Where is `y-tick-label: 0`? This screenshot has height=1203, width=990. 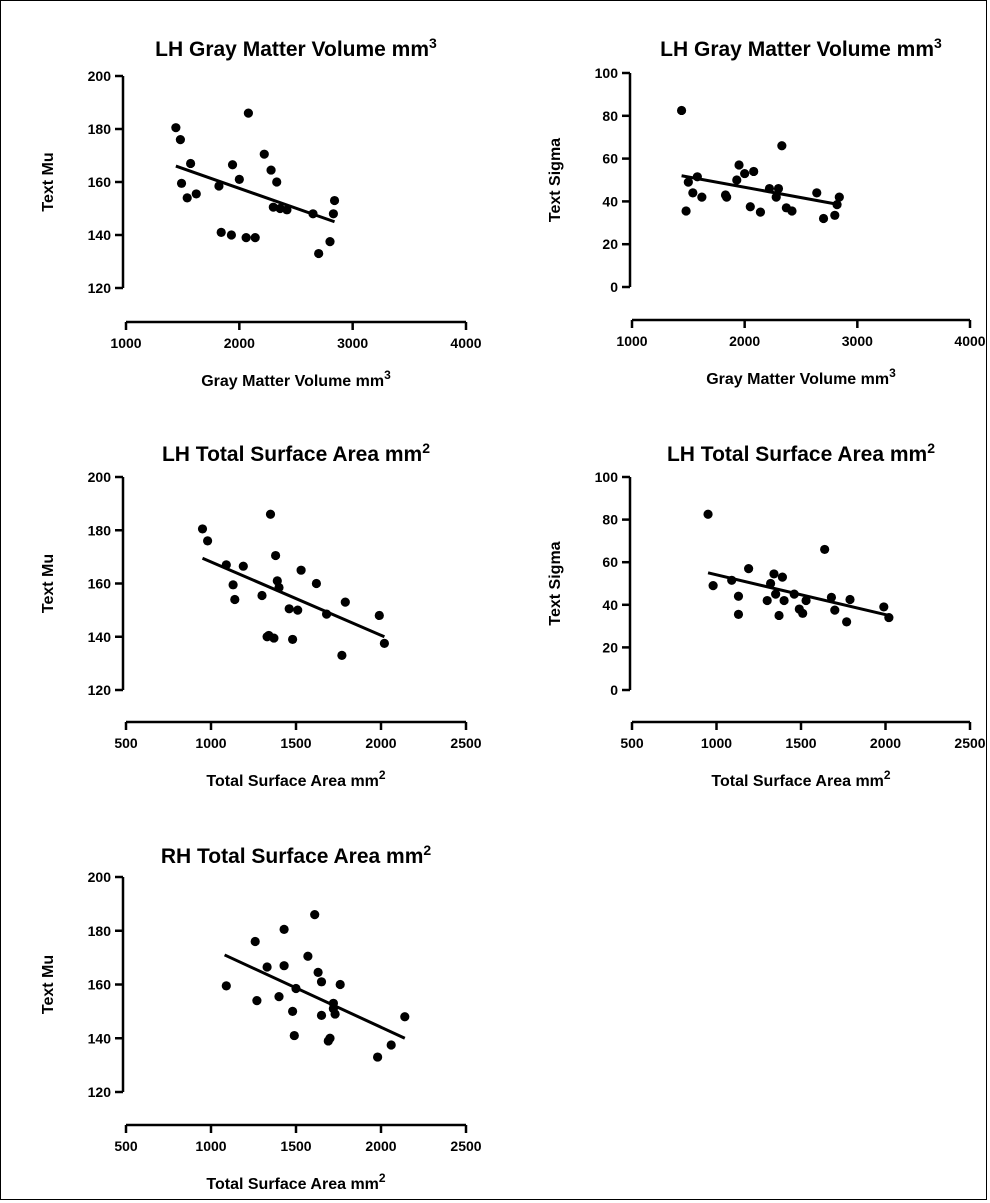
y-tick-label: 0 is located at coordinates (614, 690).